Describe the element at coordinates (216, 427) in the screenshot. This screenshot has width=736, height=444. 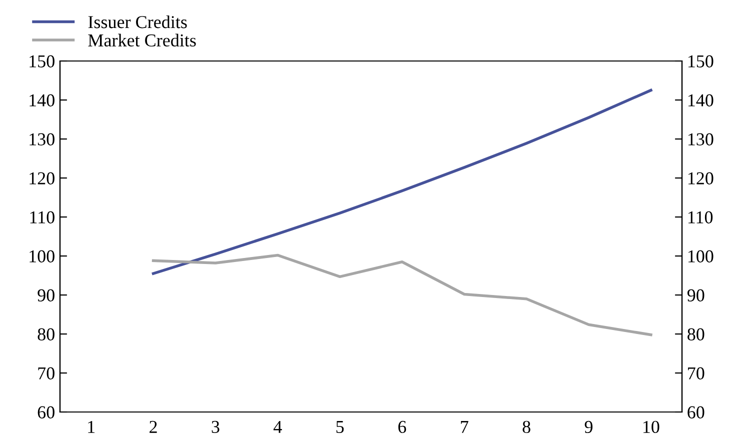
I see `x-tick-label: 3` at that location.